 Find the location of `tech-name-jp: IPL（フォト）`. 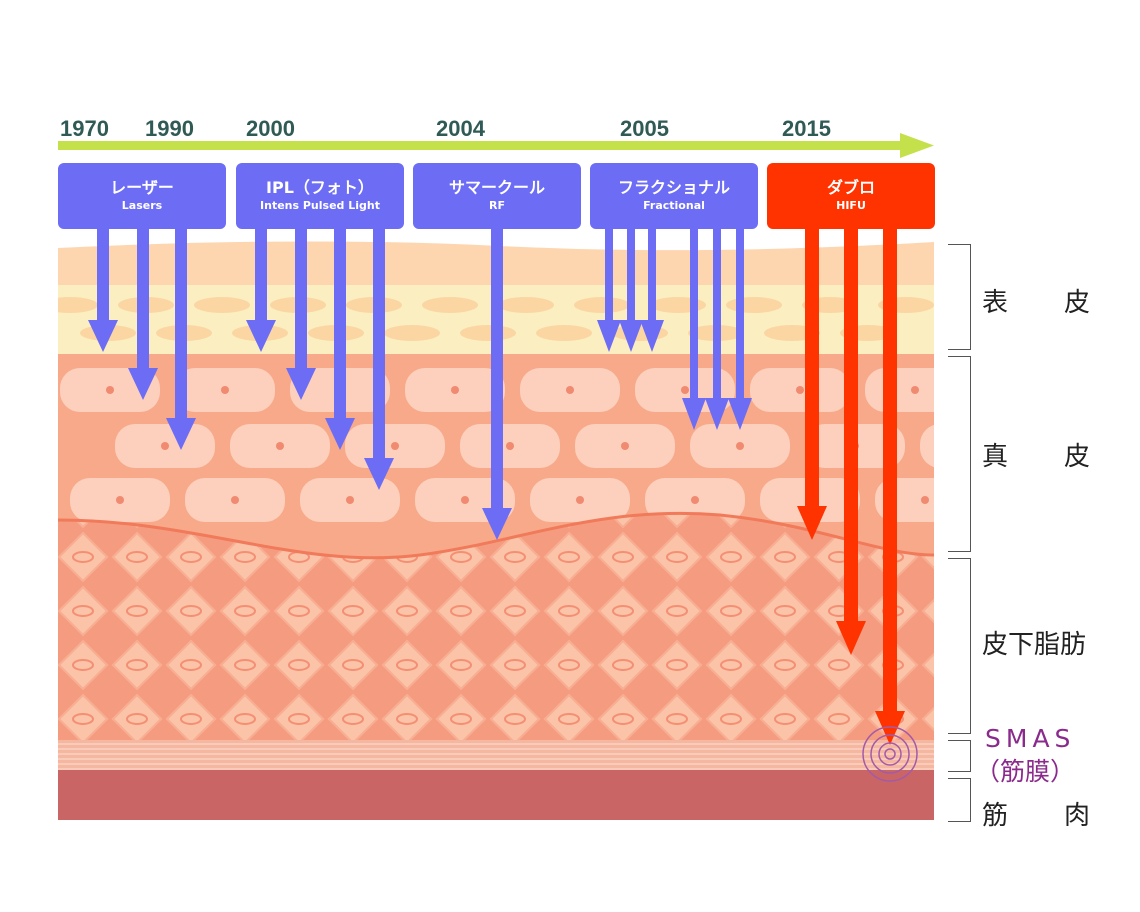

tech-name-jp: IPL（フォト） is located at coordinates (320, 187).